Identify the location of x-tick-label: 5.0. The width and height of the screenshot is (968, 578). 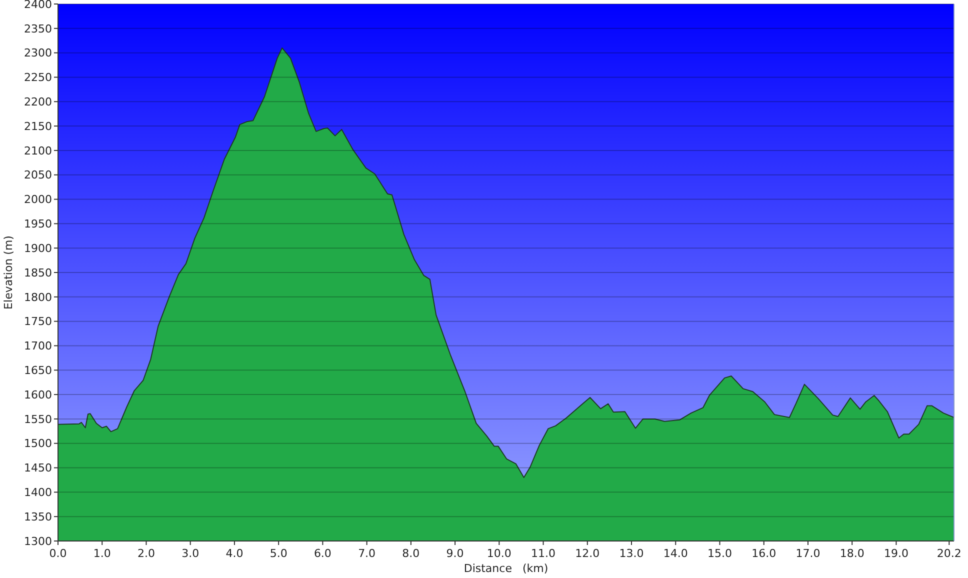
(279, 553).